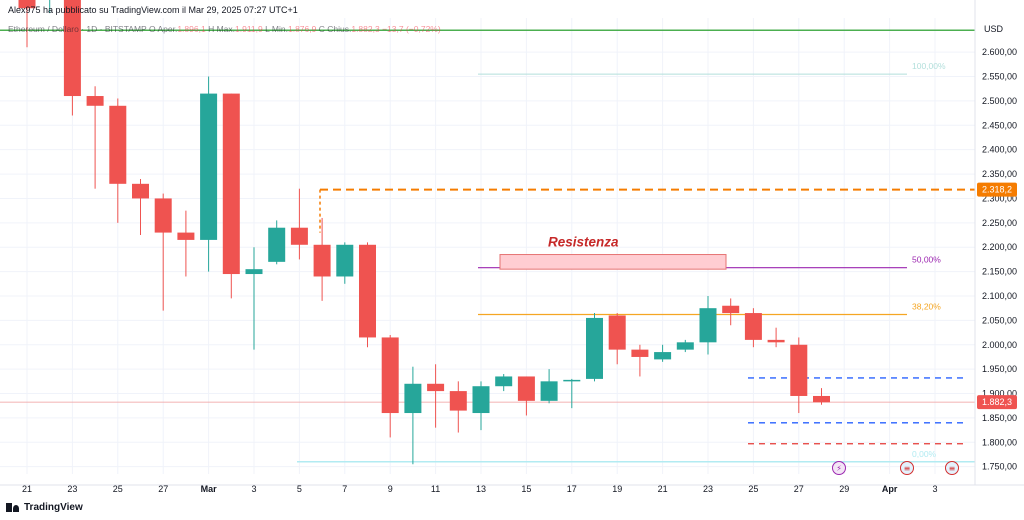 Image resolution: width=1024 pixels, height=520 pixels. Describe the element at coordinates (152, 29) in the screenshot. I see `open-label: O` at that location.